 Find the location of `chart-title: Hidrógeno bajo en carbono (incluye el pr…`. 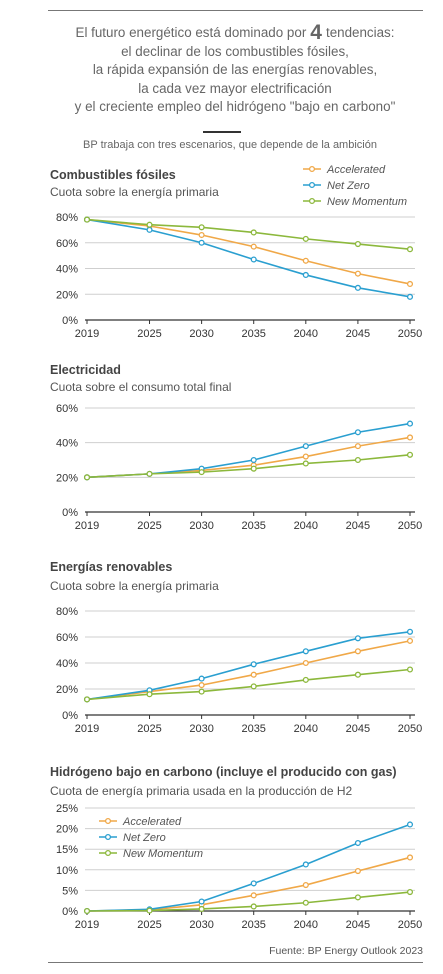

chart-title: Hidrógeno bajo en carbono (incluye el pr… is located at coordinates (223, 772).